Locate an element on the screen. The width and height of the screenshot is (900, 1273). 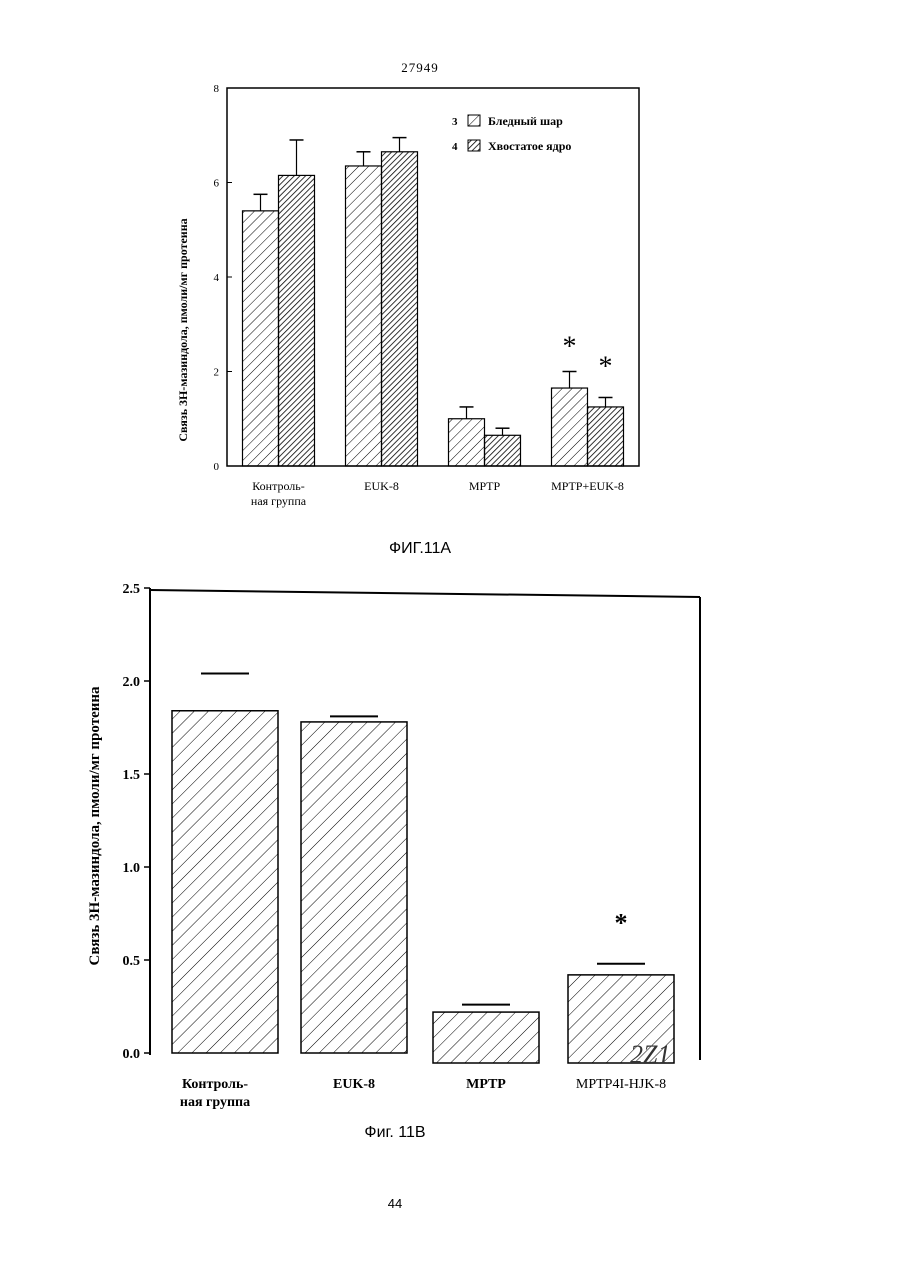
legend-number-1: 3 is located at coordinates (455, 122).